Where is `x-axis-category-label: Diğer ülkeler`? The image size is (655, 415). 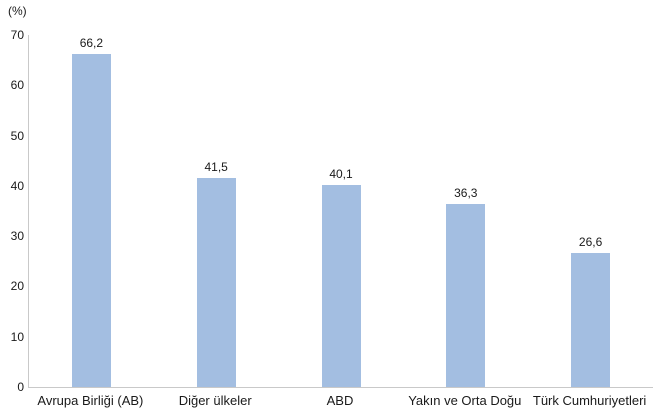 x-axis-category-label: Diğer ülkeler is located at coordinates (215, 400).